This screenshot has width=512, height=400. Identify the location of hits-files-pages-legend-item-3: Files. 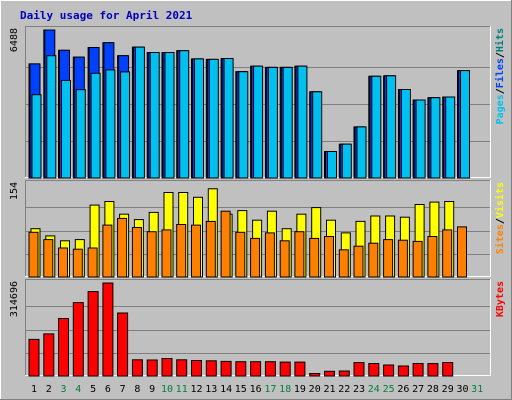
(500, 73).